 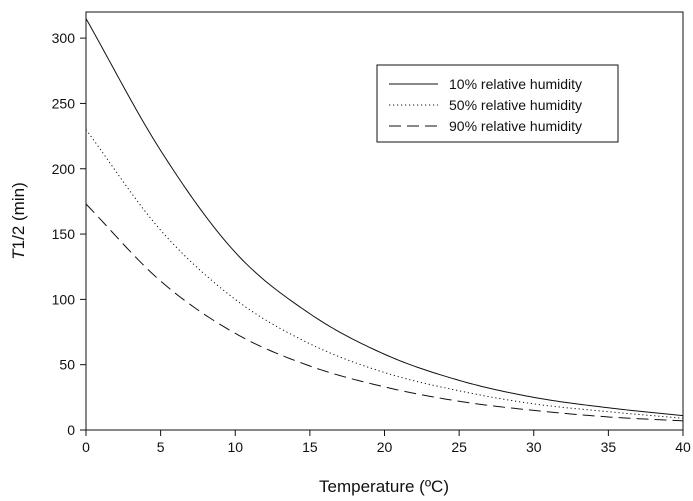 What do you see at coordinates (18, 254) in the screenshot?
I see `y-axis-label-italic: T` at bounding box center [18, 254].